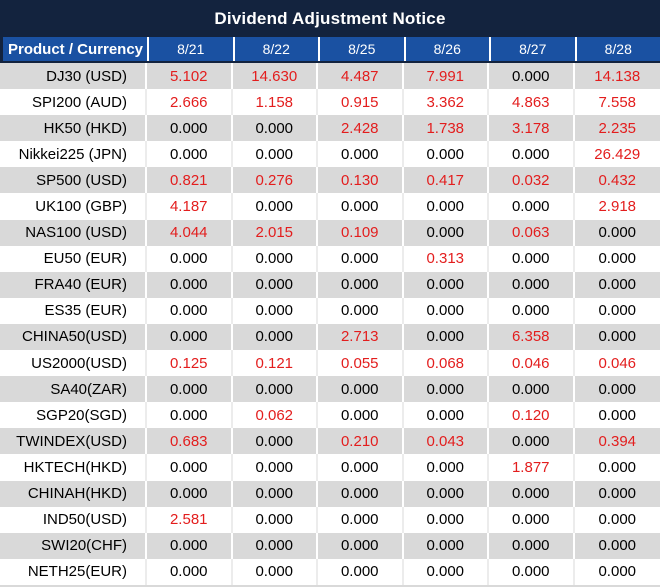  Describe the element at coordinates (73, 232) in the screenshot. I see `product-cell: NAS100 (USD)` at that location.